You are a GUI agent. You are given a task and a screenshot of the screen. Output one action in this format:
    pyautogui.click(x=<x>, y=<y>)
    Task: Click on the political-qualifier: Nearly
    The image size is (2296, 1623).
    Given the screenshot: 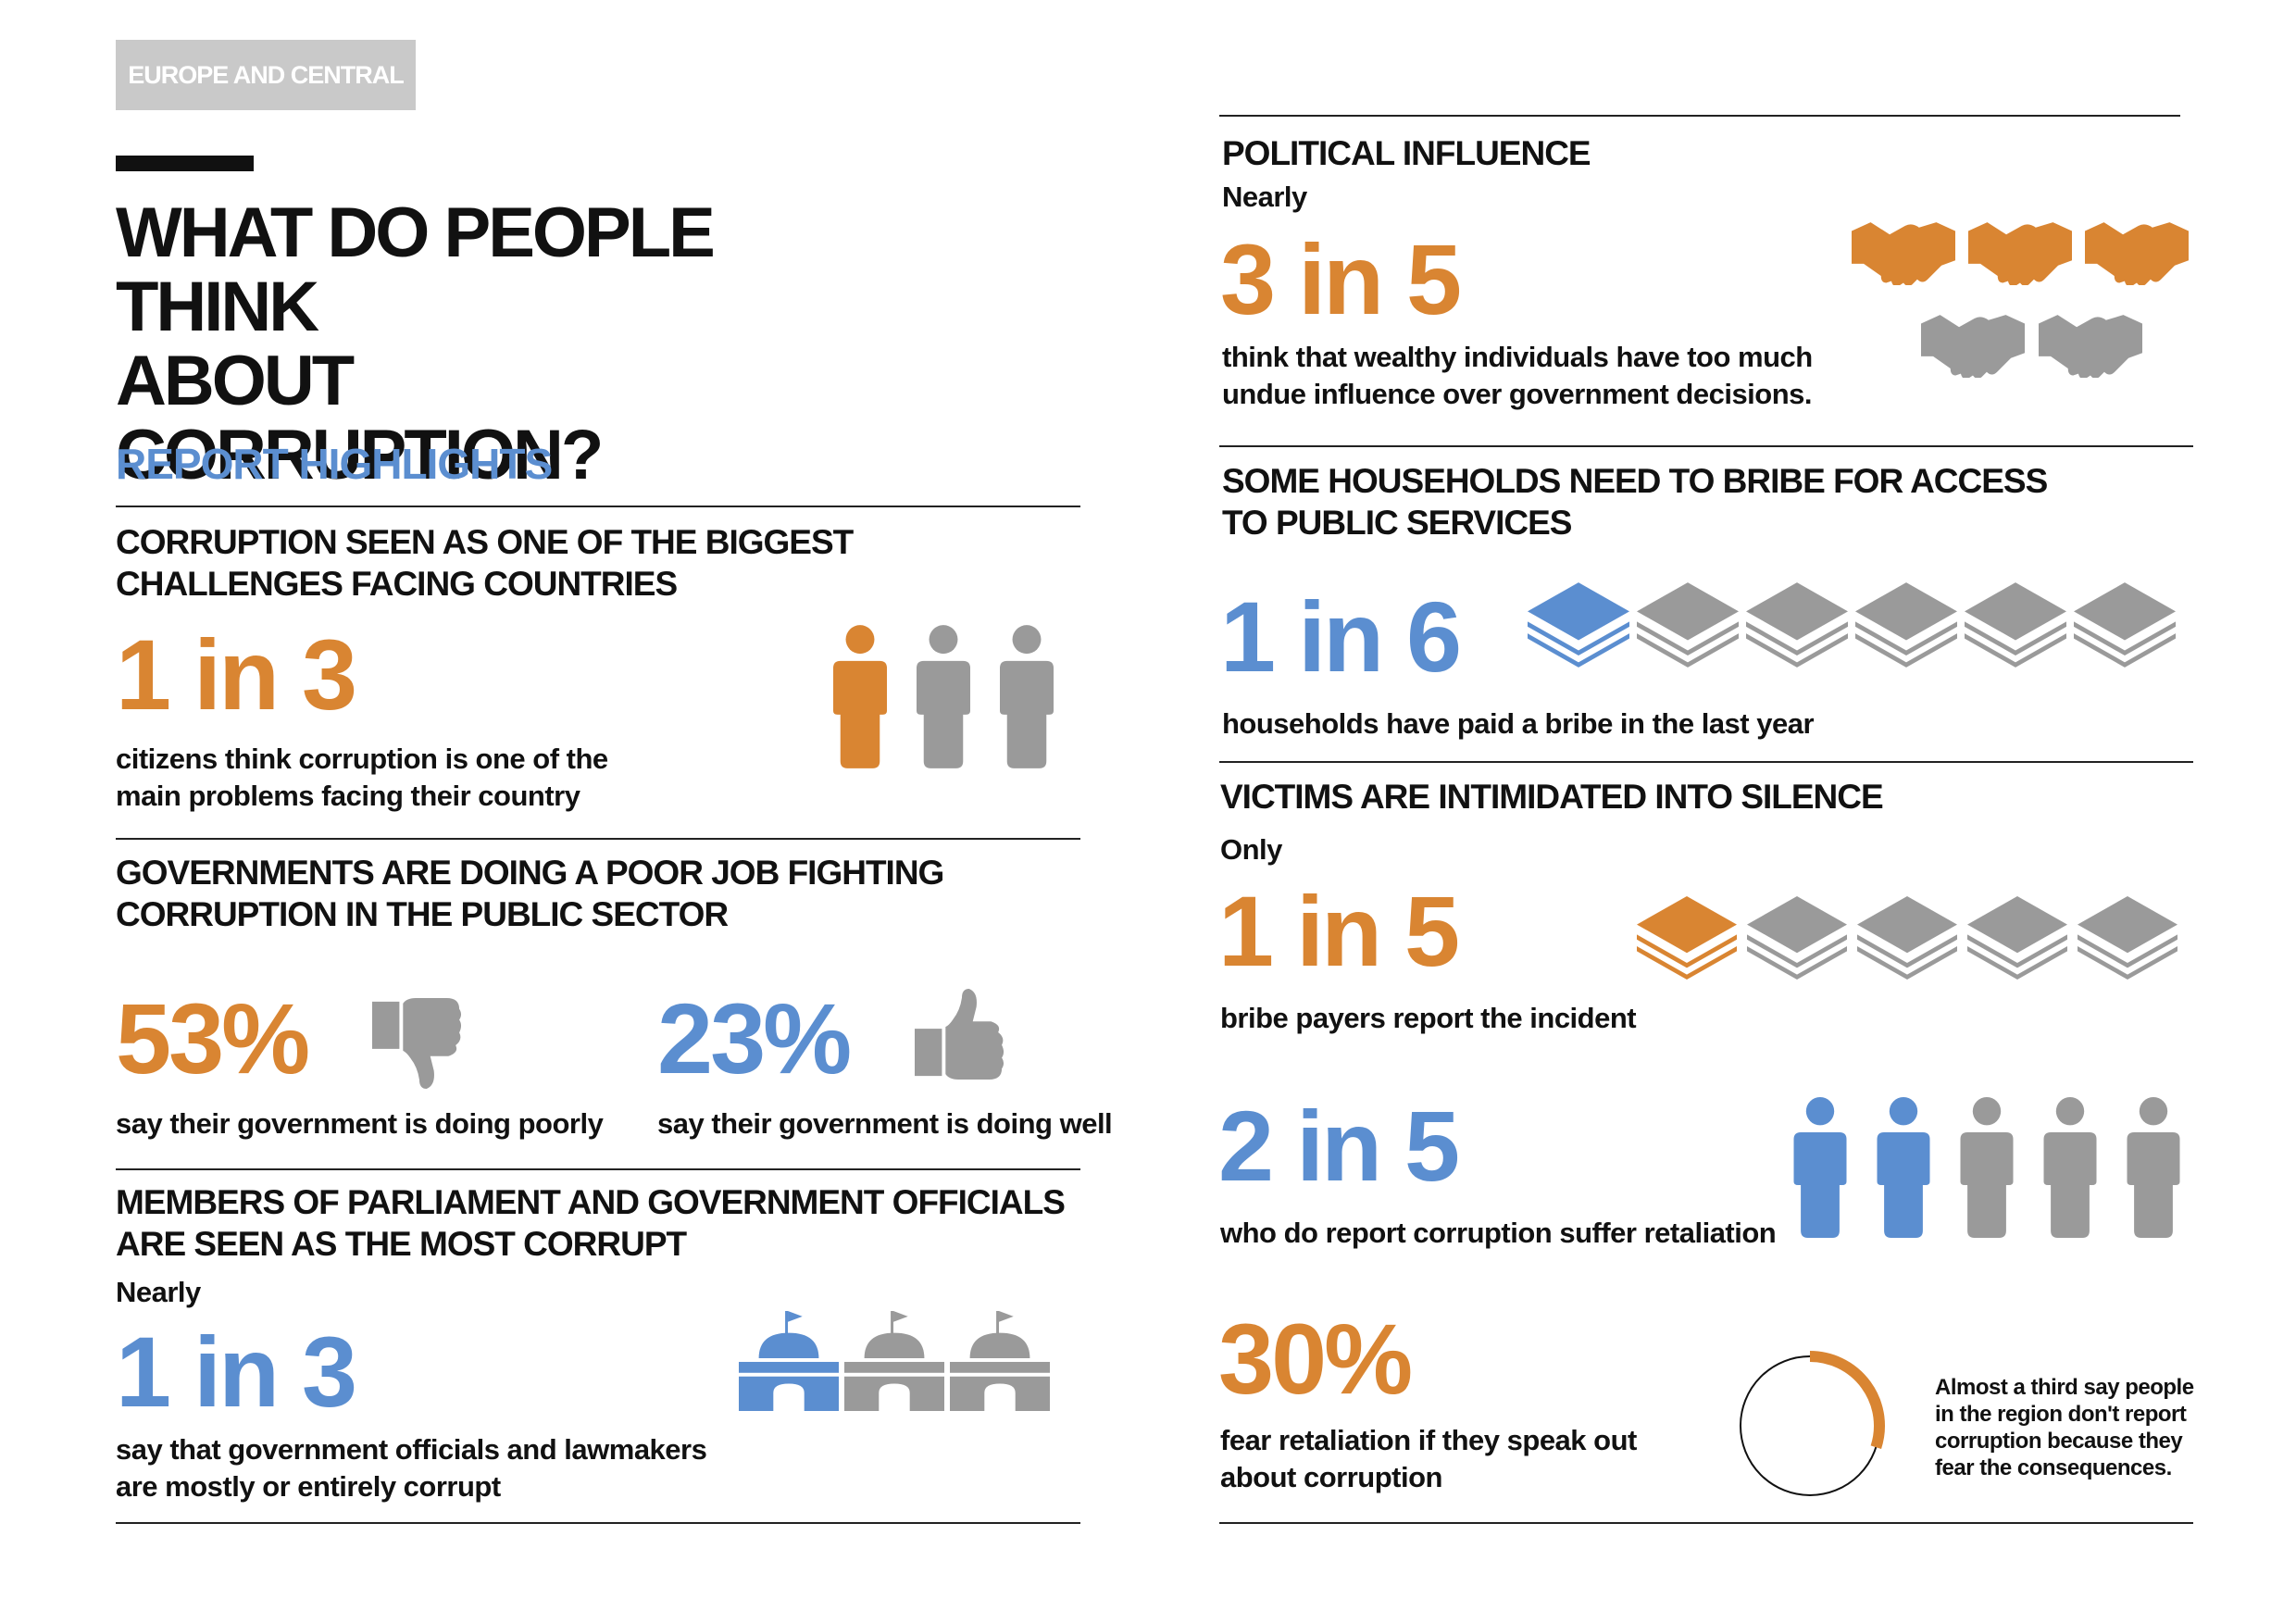 What is the action you would take?
    pyautogui.click(x=1264, y=197)
    